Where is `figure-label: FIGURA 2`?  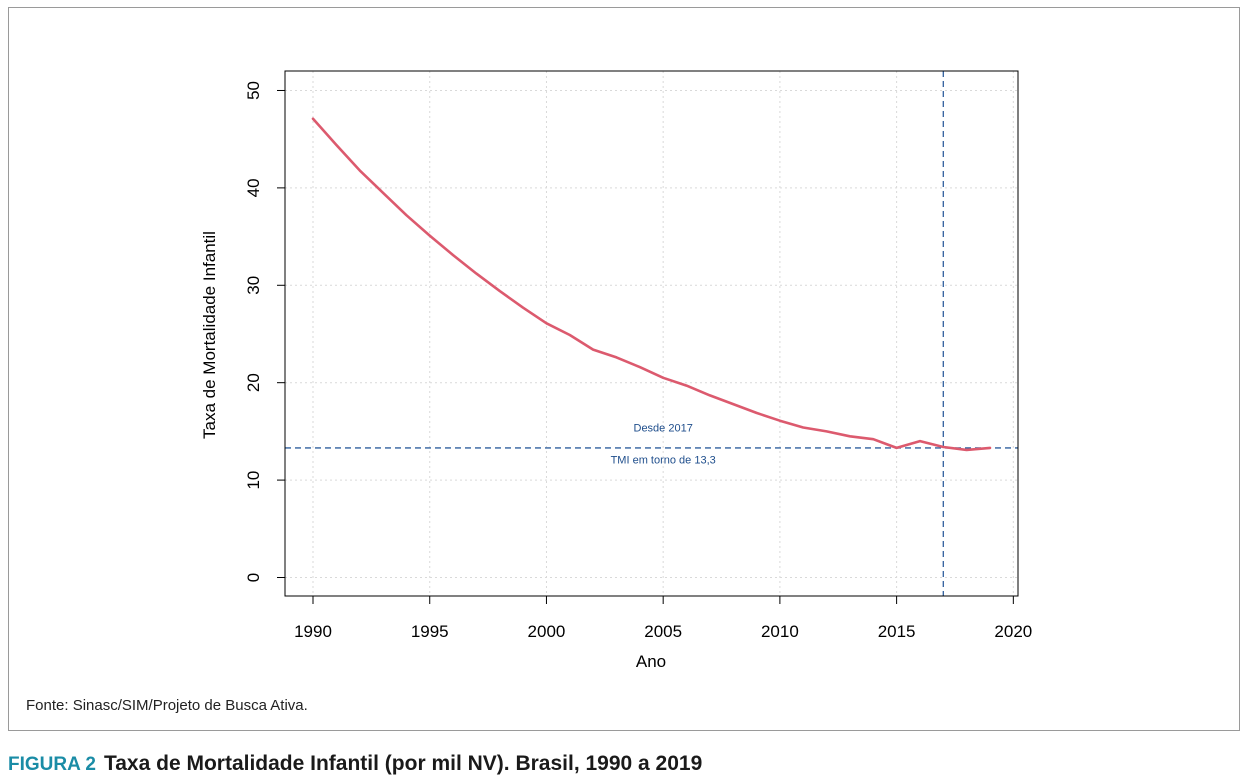
figure-label: FIGURA 2 is located at coordinates (52, 764).